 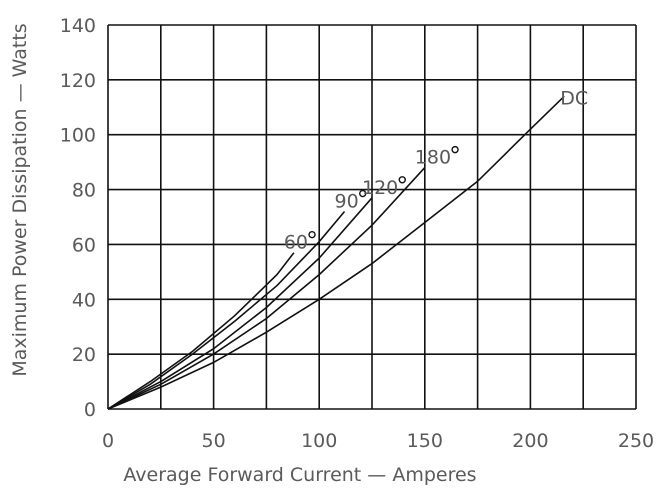 I want to click on x-tick-label: 50, so click(x=214, y=441).